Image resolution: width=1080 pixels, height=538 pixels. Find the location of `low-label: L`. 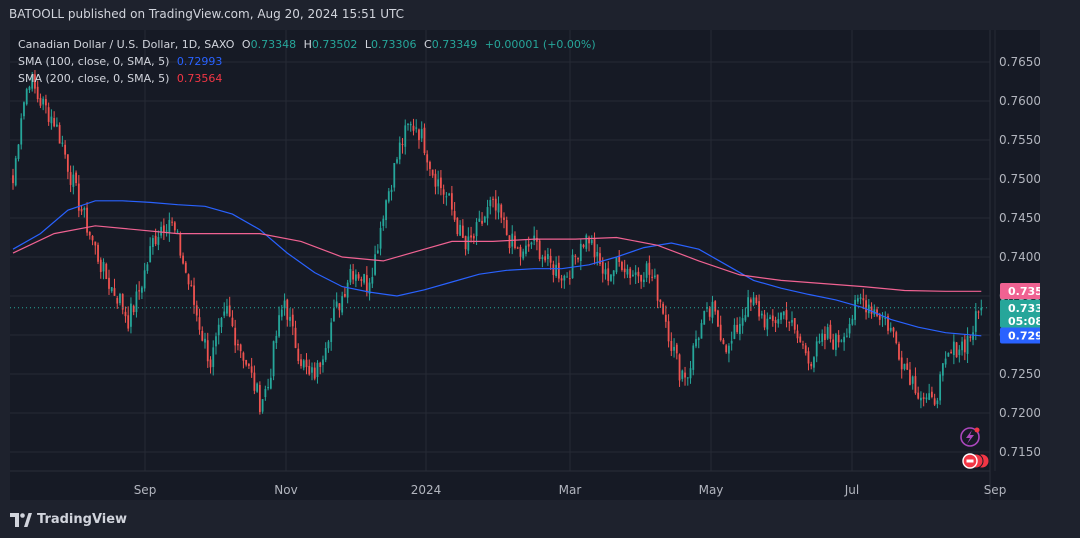

low-label: L is located at coordinates (368, 44).